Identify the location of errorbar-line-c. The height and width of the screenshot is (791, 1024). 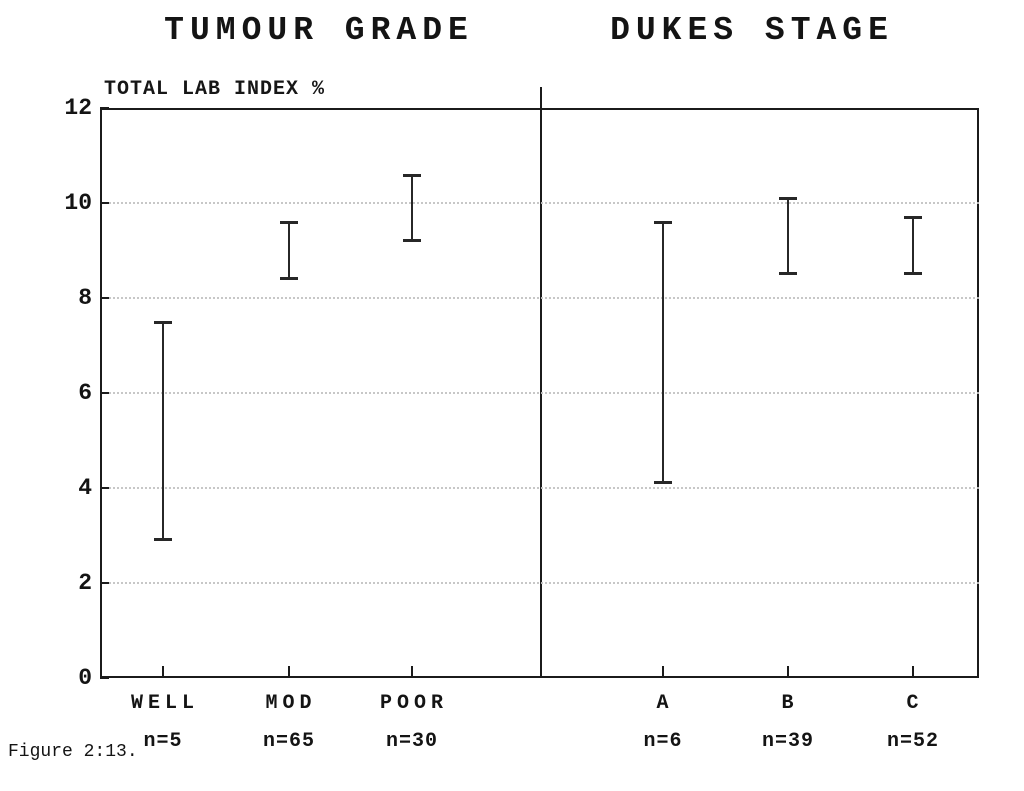
(913, 246).